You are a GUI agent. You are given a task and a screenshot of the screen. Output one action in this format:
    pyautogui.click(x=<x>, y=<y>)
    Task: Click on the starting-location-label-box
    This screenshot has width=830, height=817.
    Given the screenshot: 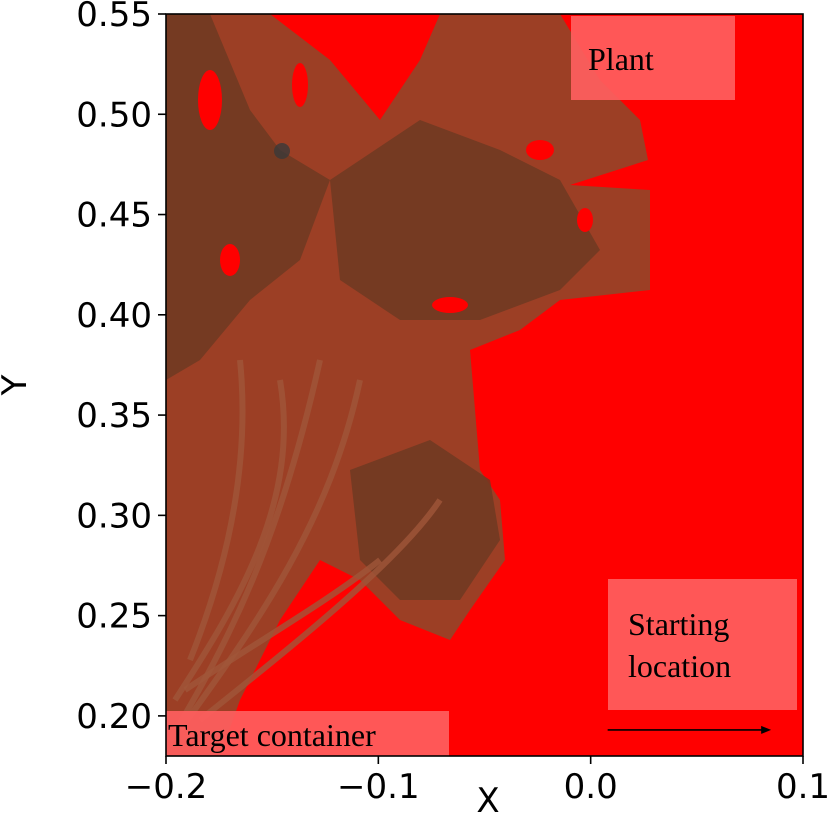 What is the action you would take?
    pyautogui.click(x=702, y=644)
    